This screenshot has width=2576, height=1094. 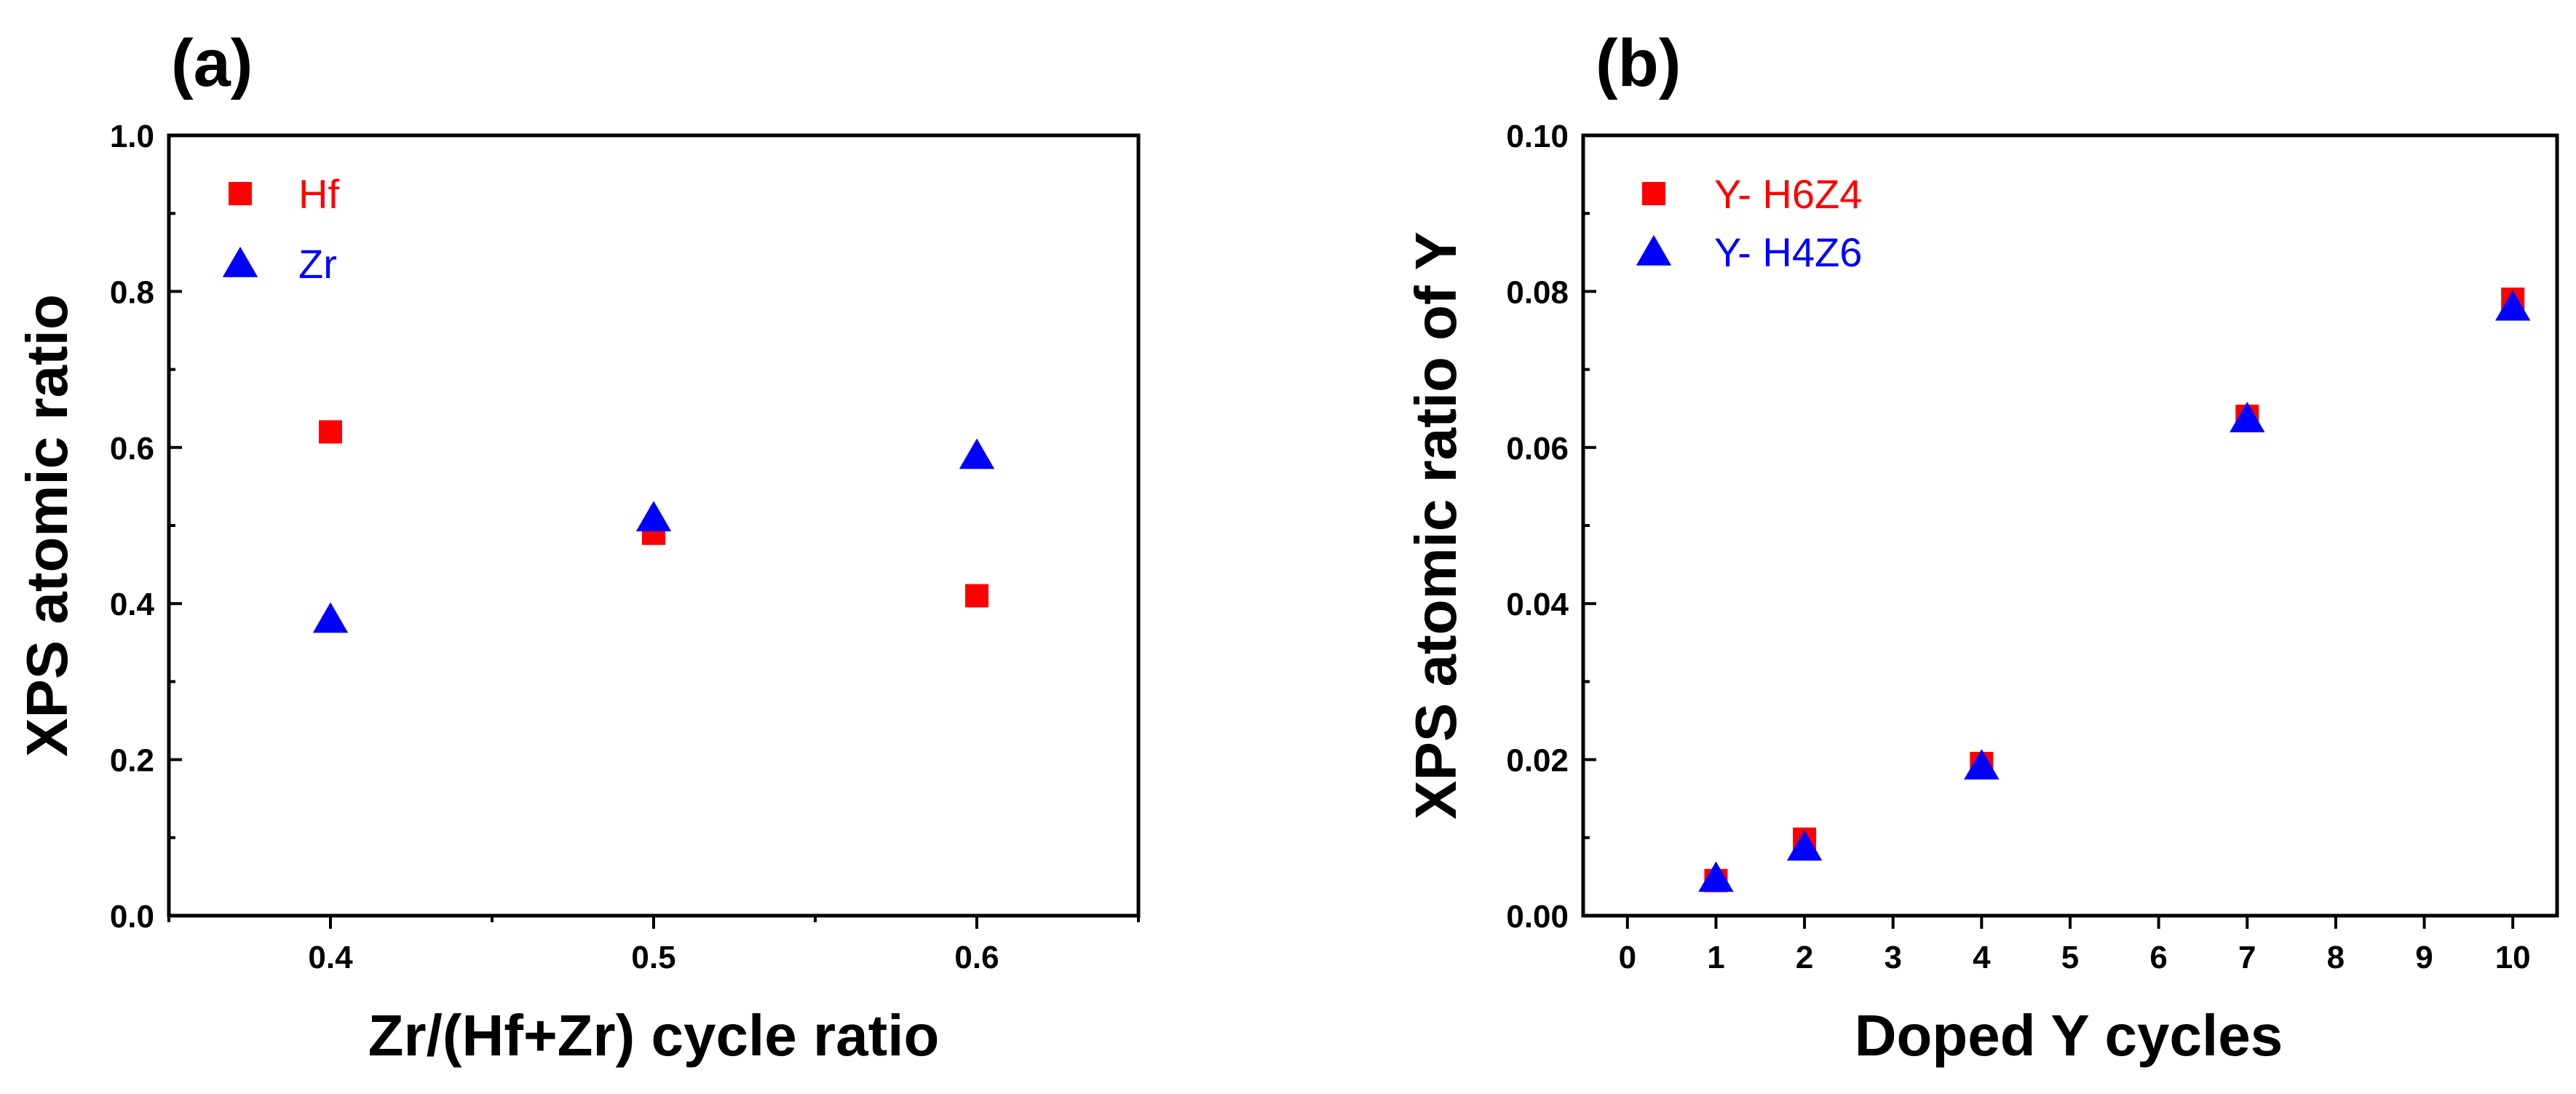 I want to click on y-tick-label: 0.6, so click(x=132, y=449).